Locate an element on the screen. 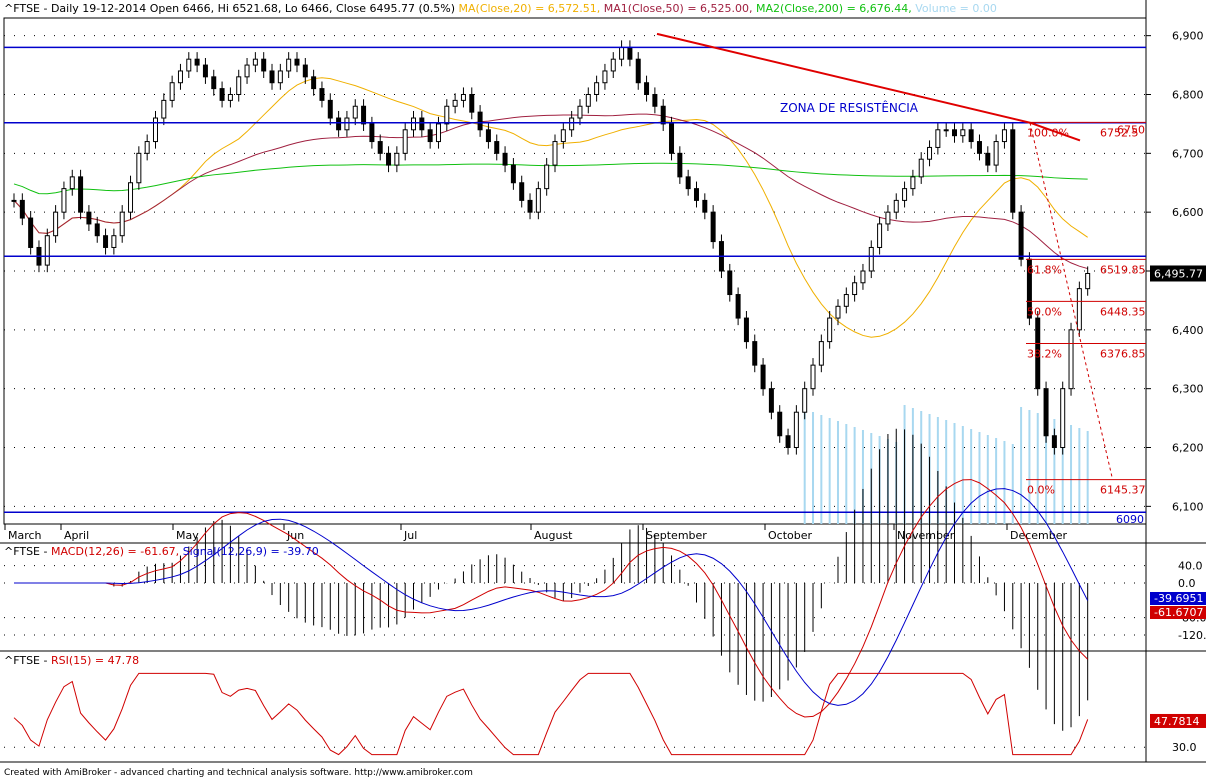 This screenshot has width=1206, height=781. price-tick-label: 6,700 is located at coordinates (1188, 153).